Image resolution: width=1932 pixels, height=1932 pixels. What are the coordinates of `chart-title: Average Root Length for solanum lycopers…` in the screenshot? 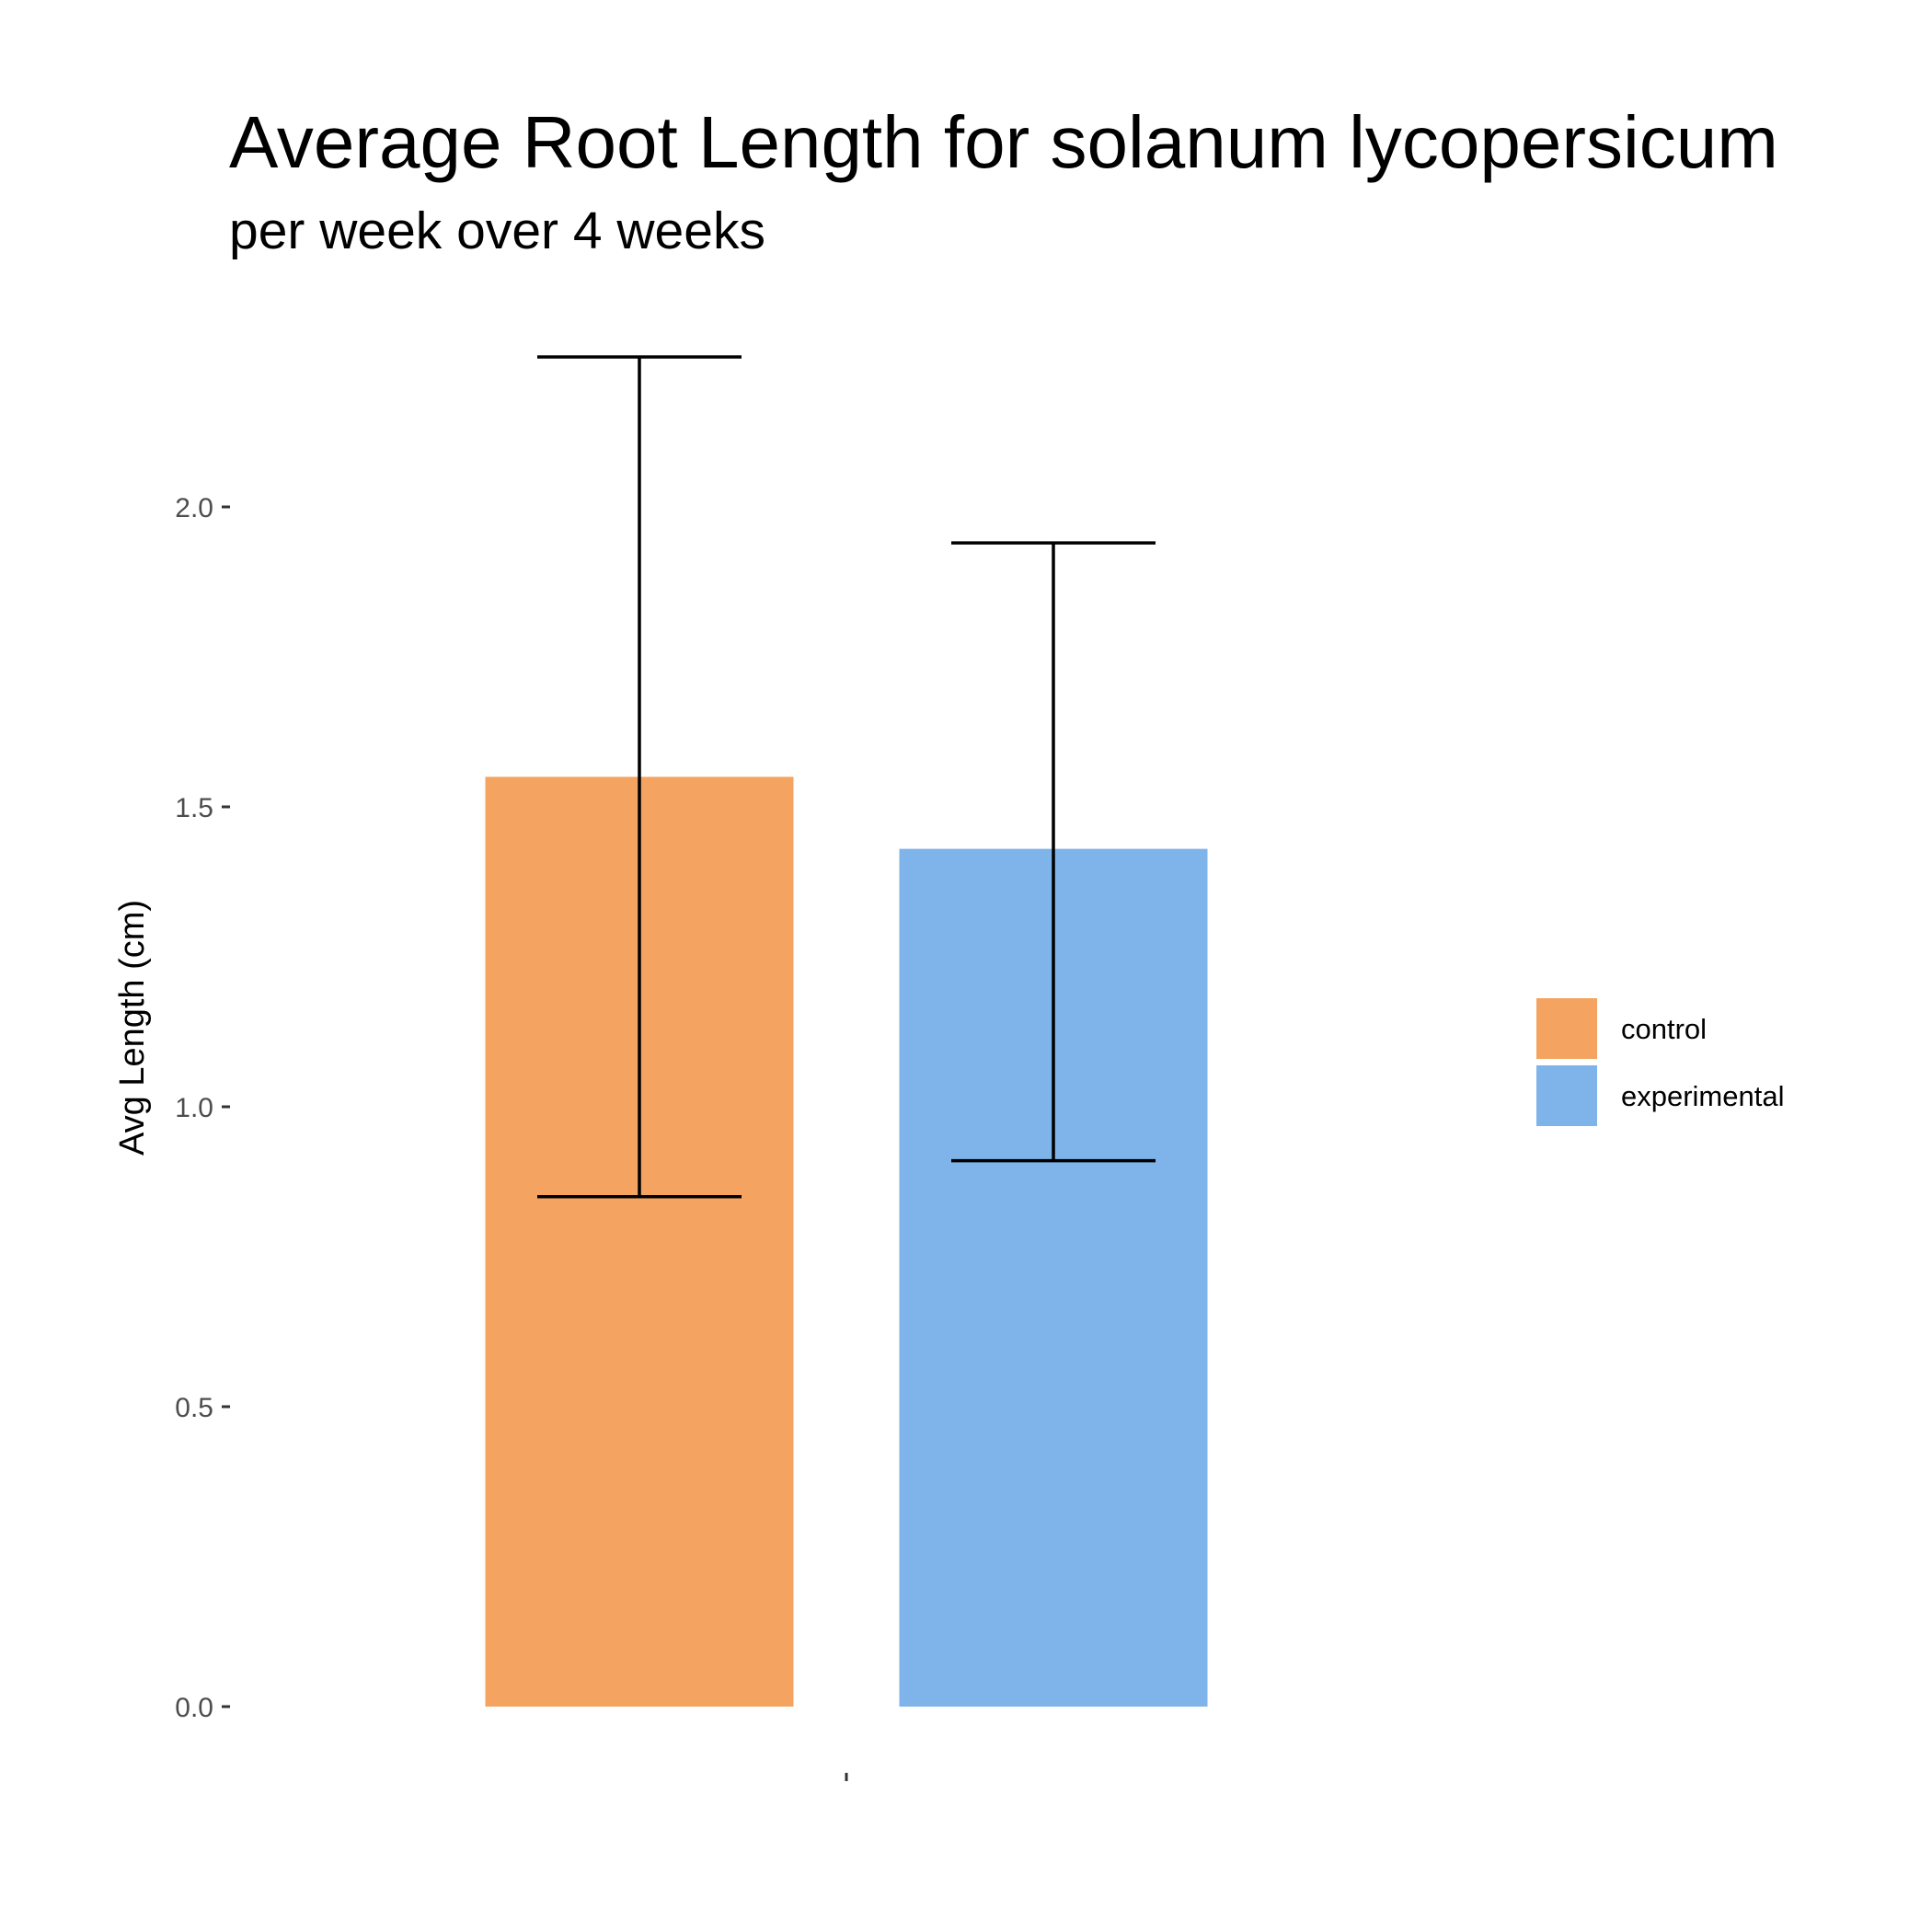 It's located at (1003, 142).